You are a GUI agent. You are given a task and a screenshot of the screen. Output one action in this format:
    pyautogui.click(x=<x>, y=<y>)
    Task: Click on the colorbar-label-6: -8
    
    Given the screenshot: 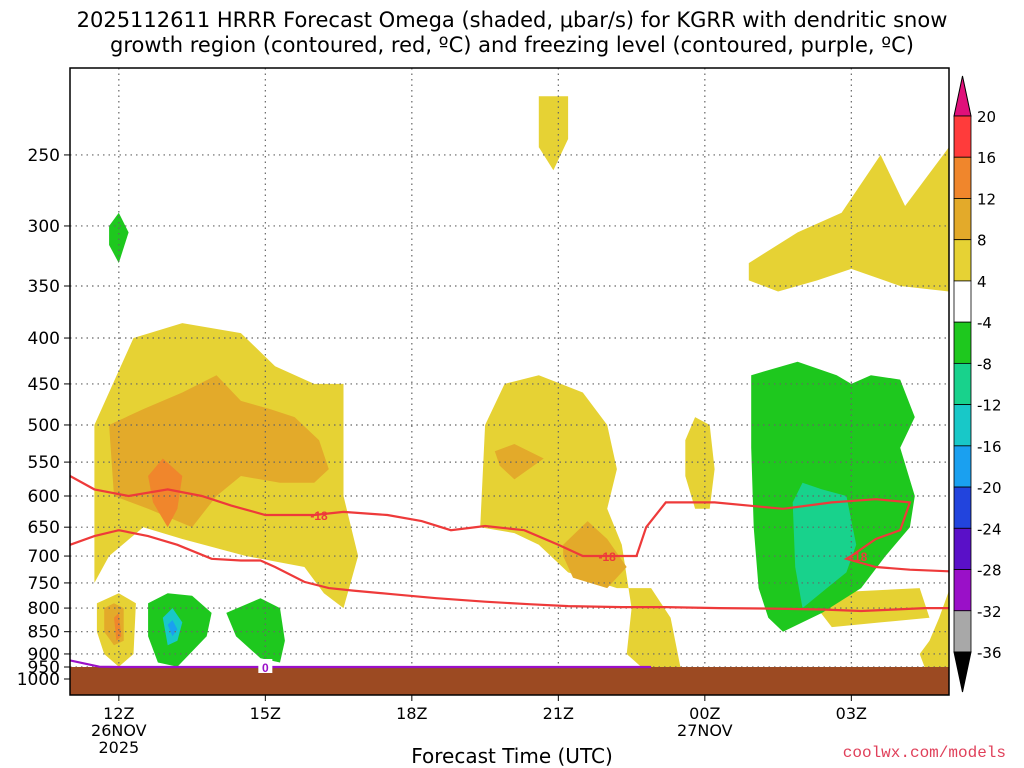 What is the action you would take?
    pyautogui.click(x=984, y=364)
    